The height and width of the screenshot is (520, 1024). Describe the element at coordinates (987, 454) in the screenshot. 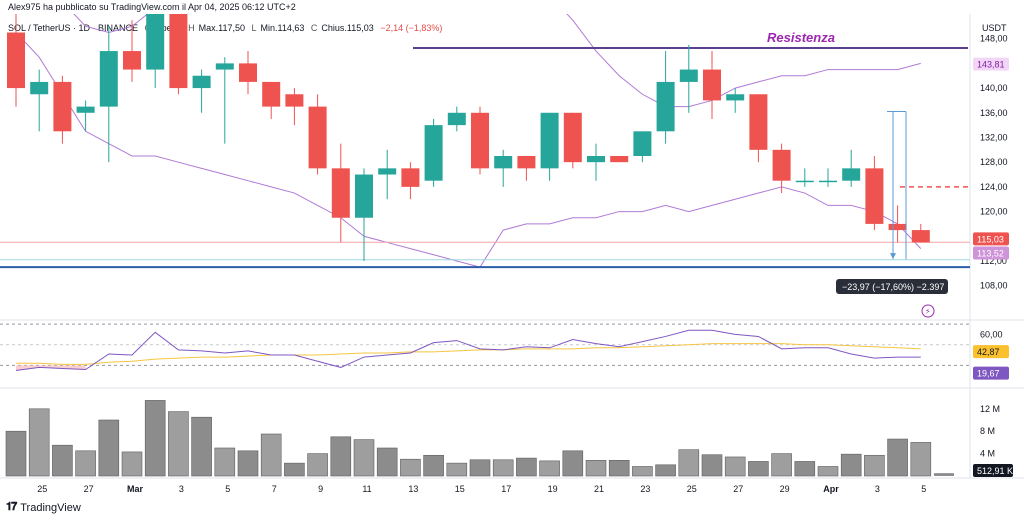

I see `volume-tick-label: 4 M` at that location.